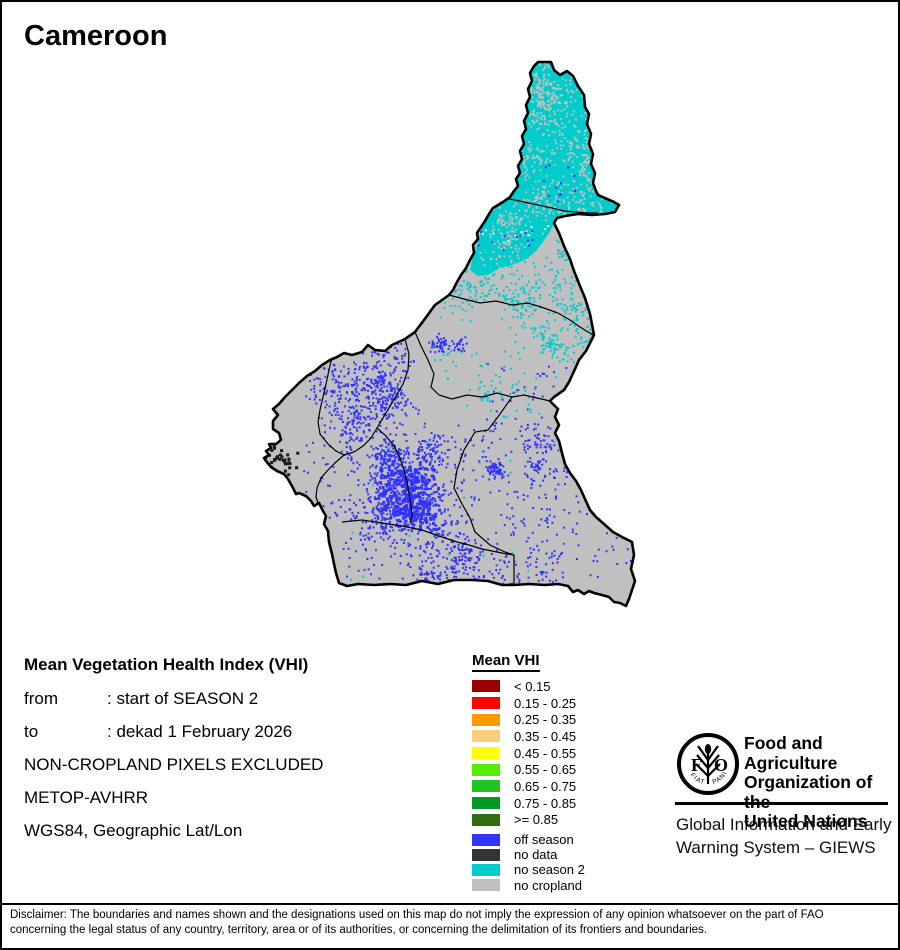 The width and height of the screenshot is (900, 950). I want to click on info-line-text: NON-CROPLAND PIXELS EXCLUDED, so click(174, 764).